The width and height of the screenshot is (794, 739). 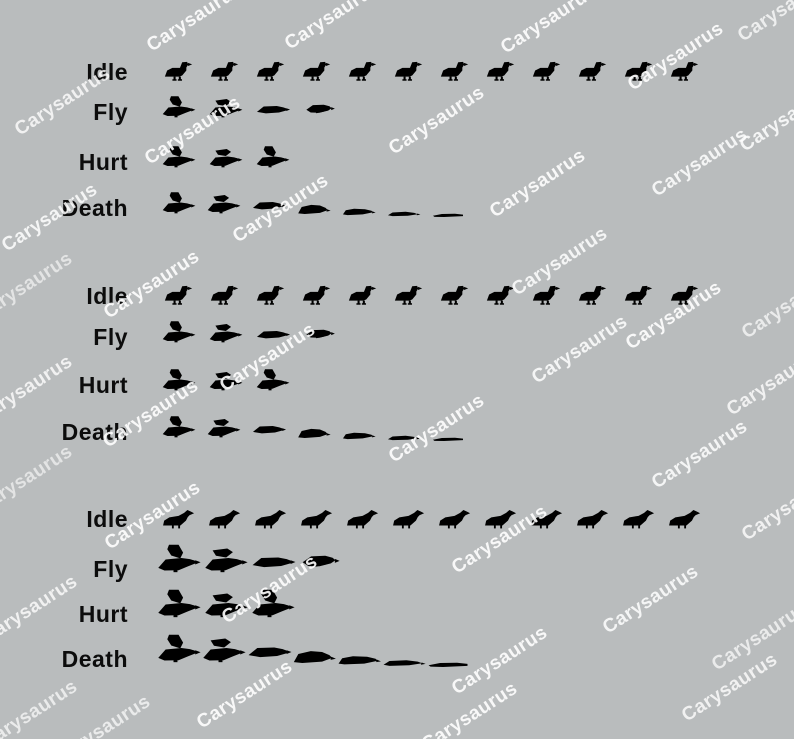 I want to click on animation-row-black-crow-idle: Idle, so click(x=397, y=516).